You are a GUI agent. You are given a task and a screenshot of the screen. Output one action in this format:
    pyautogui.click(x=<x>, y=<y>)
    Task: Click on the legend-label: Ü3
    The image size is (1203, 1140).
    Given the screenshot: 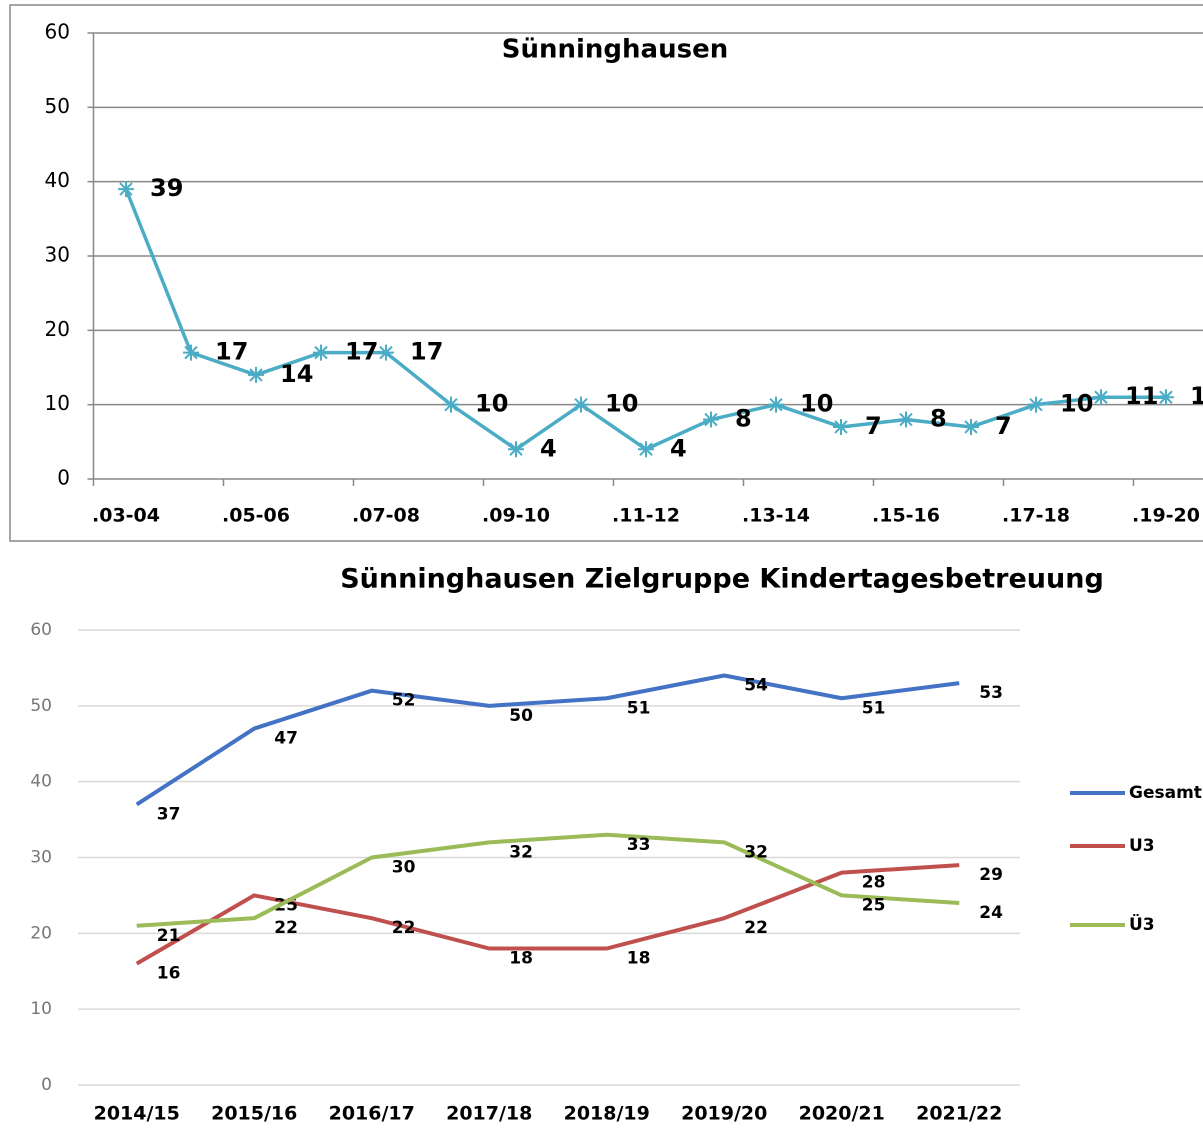 What is the action you would take?
    pyautogui.click(x=1142, y=924)
    